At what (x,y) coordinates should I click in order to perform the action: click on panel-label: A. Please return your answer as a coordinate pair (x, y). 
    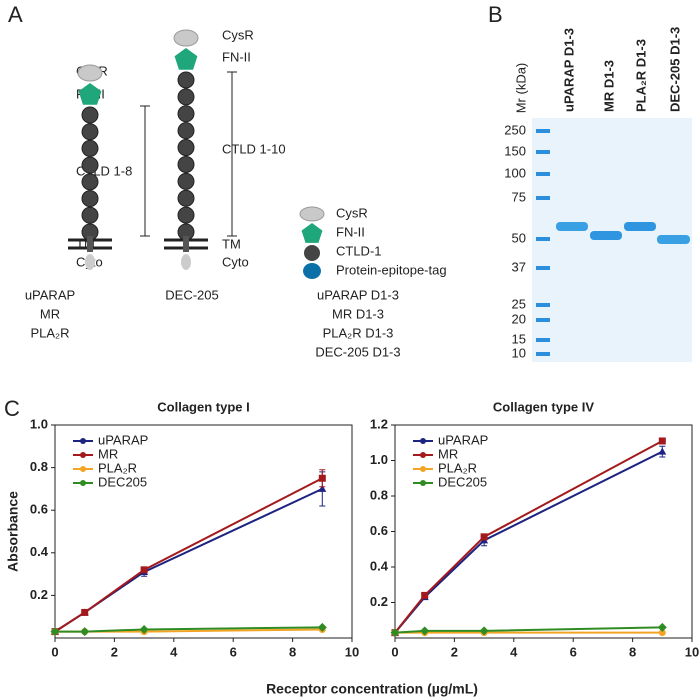
    Looking at the image, I should click on (15, 14).